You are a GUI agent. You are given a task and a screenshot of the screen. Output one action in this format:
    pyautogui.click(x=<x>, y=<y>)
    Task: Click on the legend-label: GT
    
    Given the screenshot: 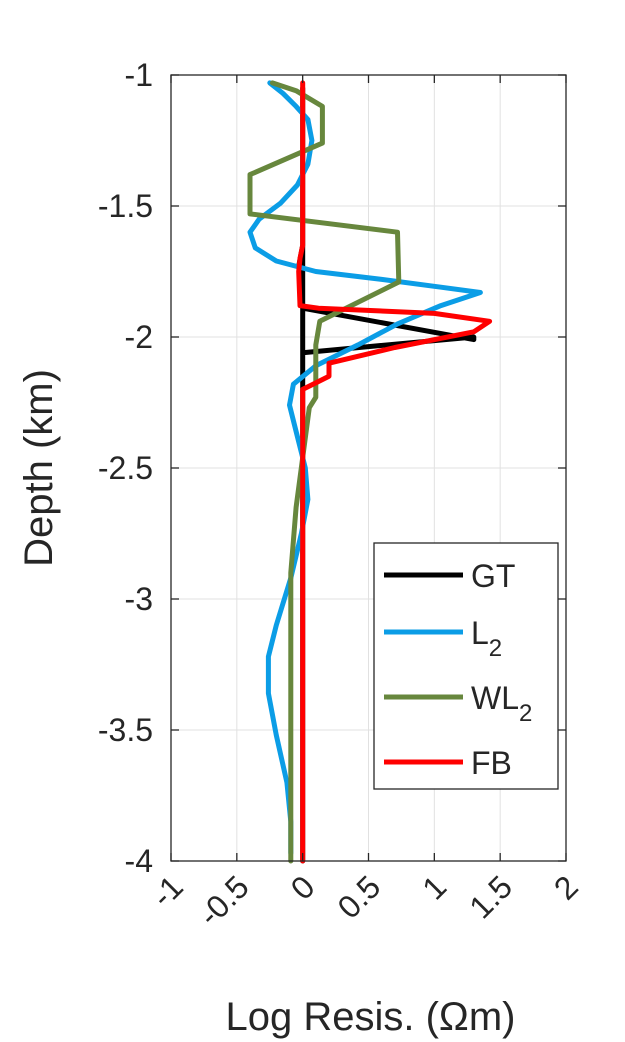 What is the action you would take?
    pyautogui.click(x=493, y=576)
    